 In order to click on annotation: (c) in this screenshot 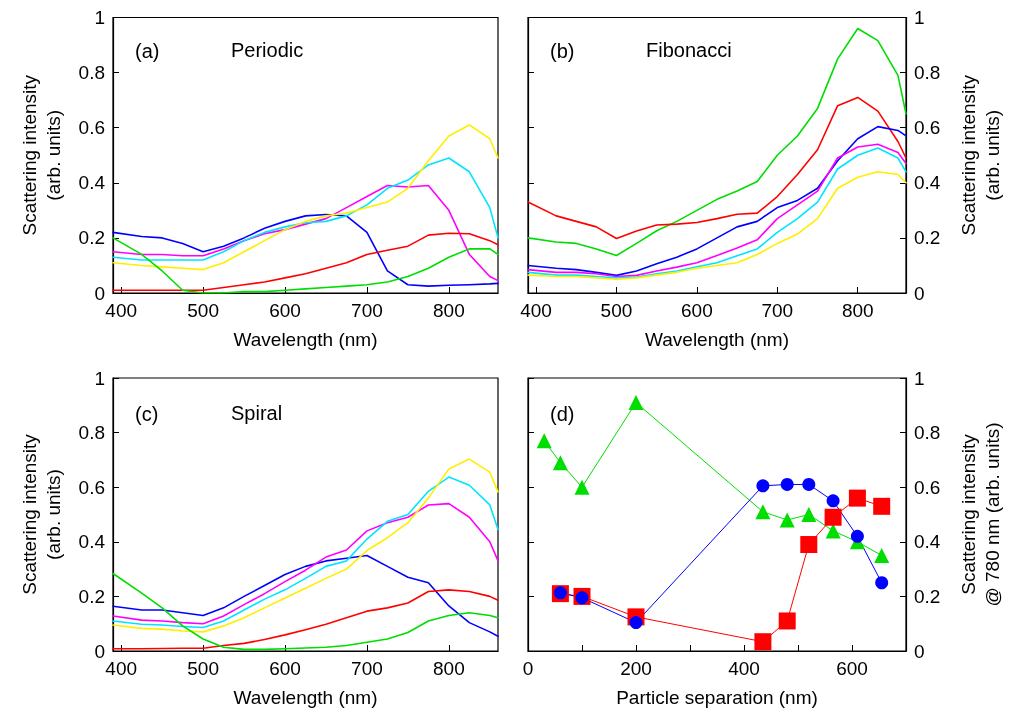, I will do `click(147, 414)`.